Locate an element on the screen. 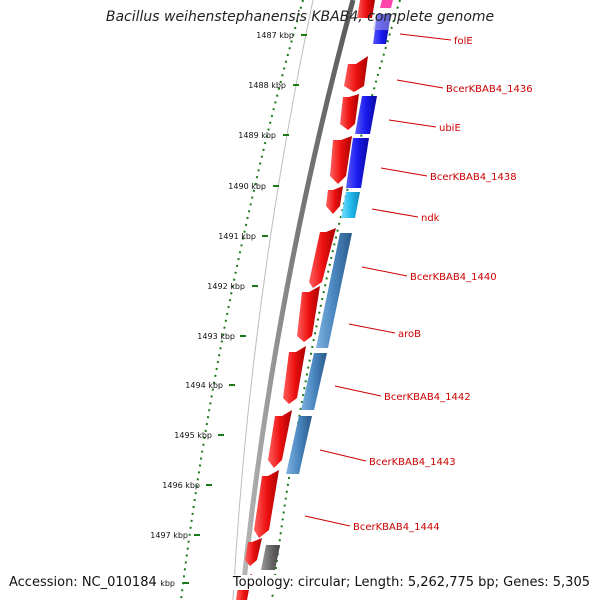  tick-label: 1487 kbp is located at coordinates (275, 35).